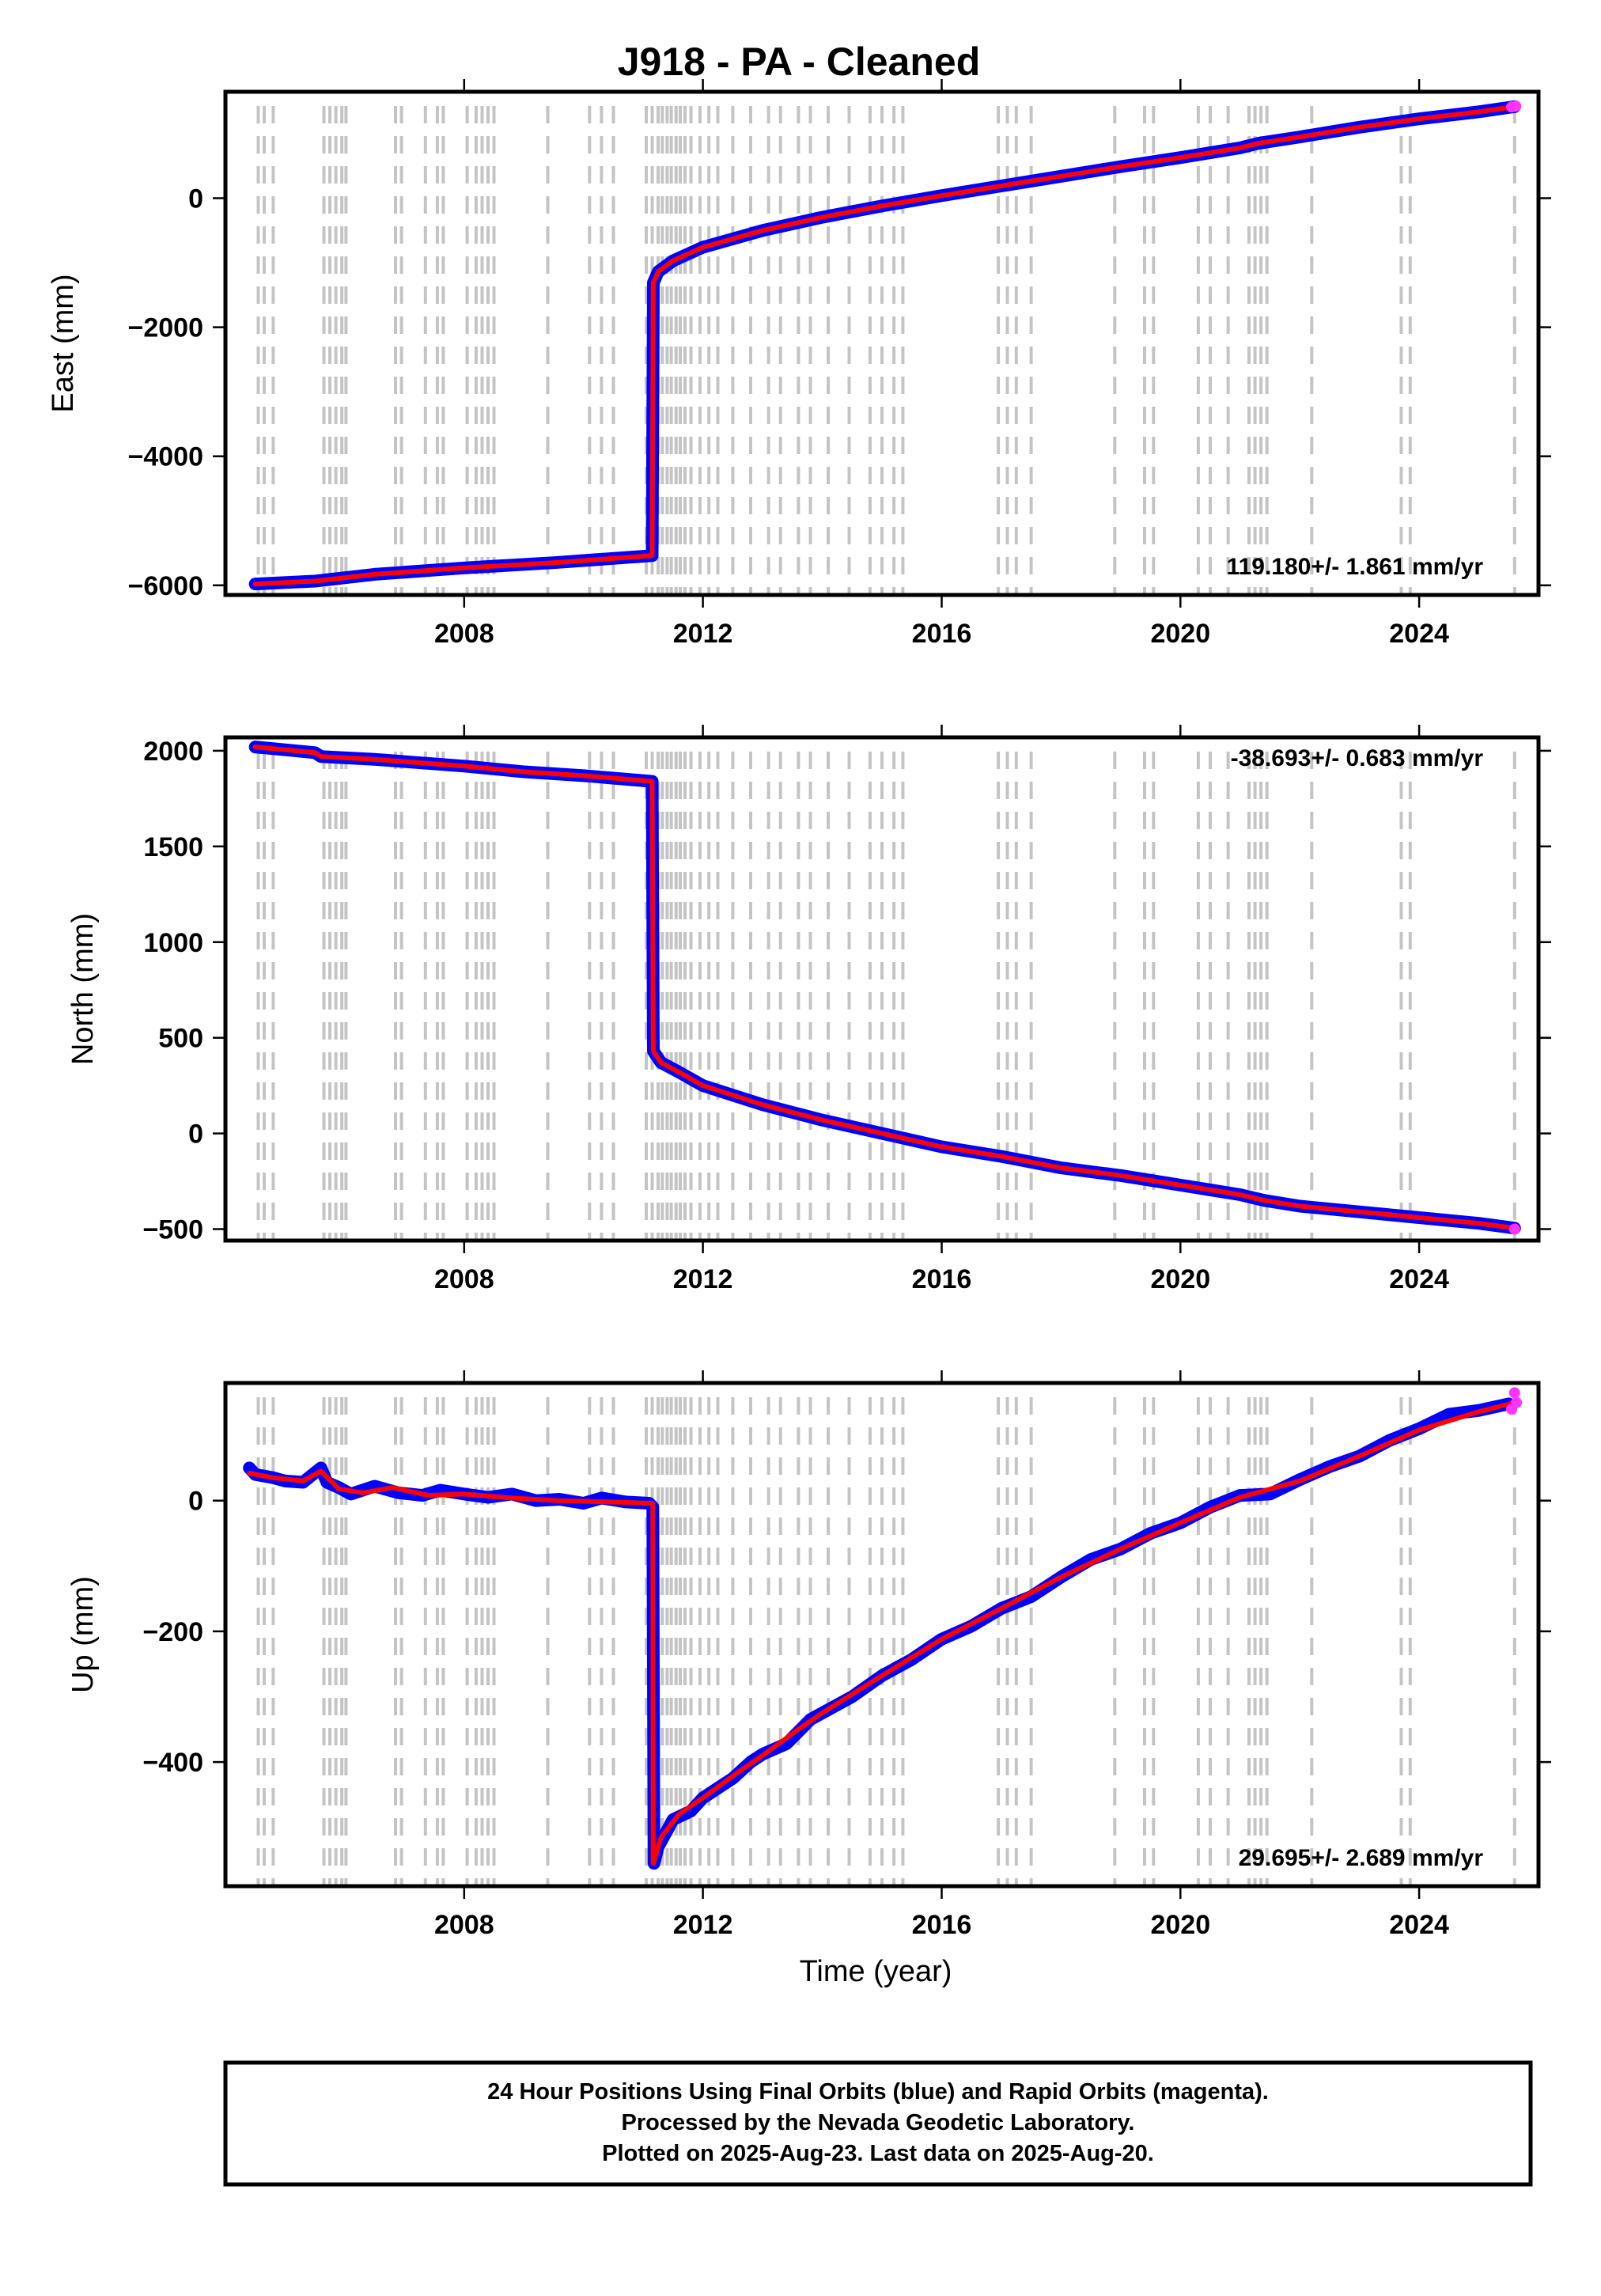 This screenshot has width=1601, height=2296. What do you see at coordinates (166, 586) in the screenshot?
I see `east-y-tick-label: −6000` at bounding box center [166, 586].